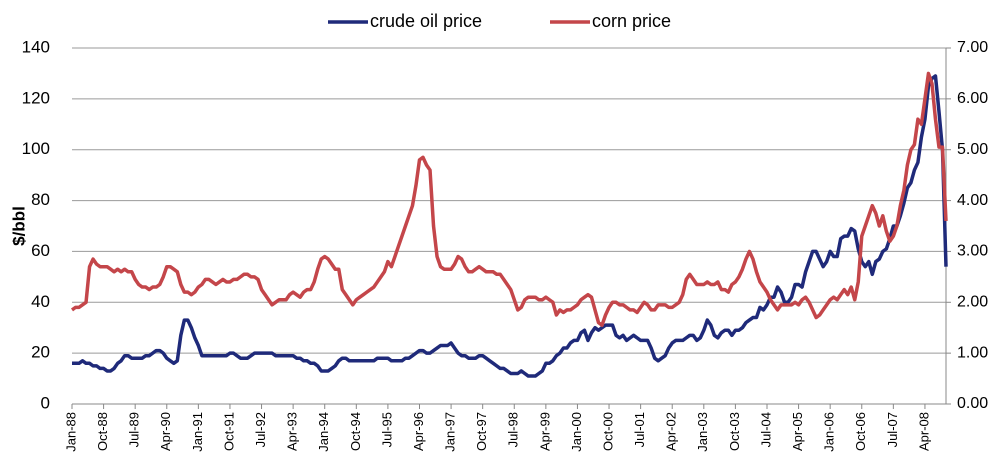  Describe the element at coordinates (972, 352) in the screenshot. I see `y2-tick-label: 1.00` at that location.